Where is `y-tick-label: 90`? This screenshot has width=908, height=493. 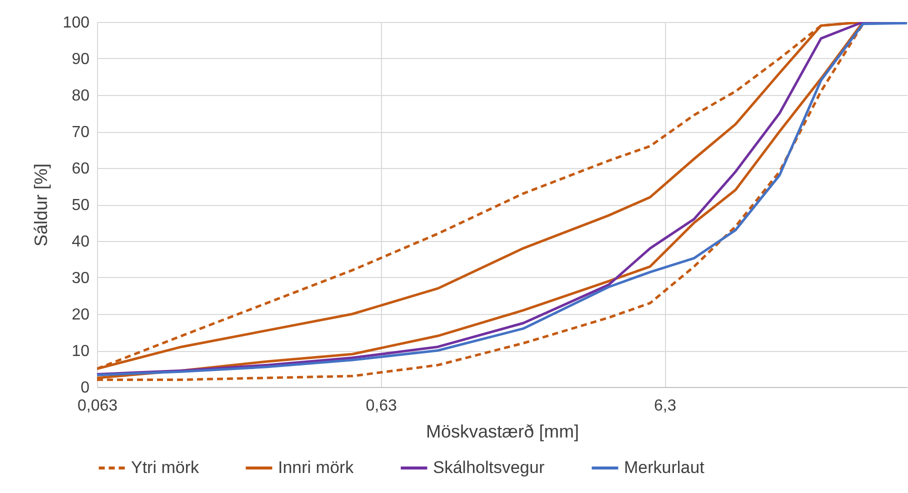 y-tick-label: 90 is located at coordinates (81, 59).